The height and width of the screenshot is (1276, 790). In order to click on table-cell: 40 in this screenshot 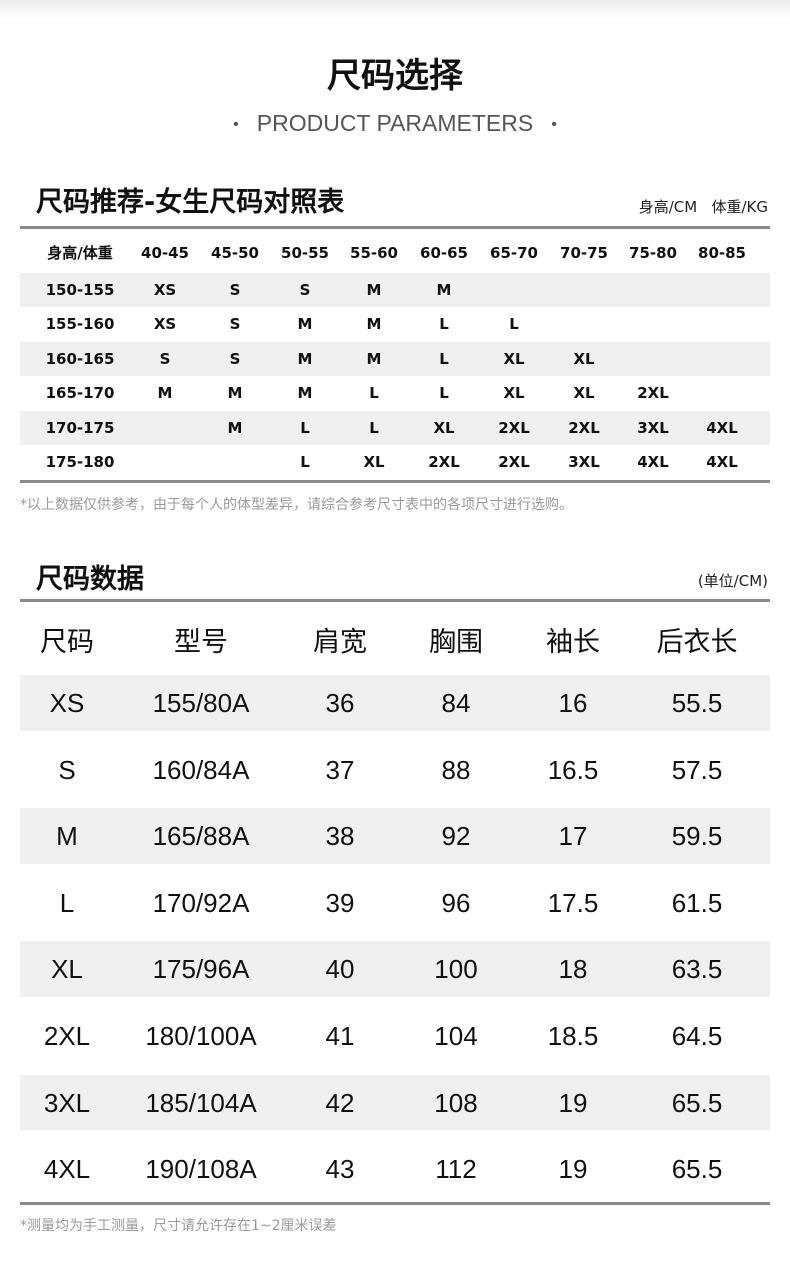, I will do `click(340, 969)`.